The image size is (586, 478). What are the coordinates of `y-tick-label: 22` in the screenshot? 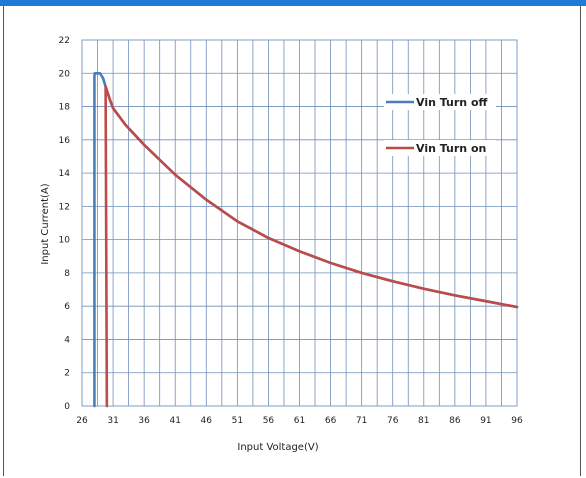 It's located at (64, 41).